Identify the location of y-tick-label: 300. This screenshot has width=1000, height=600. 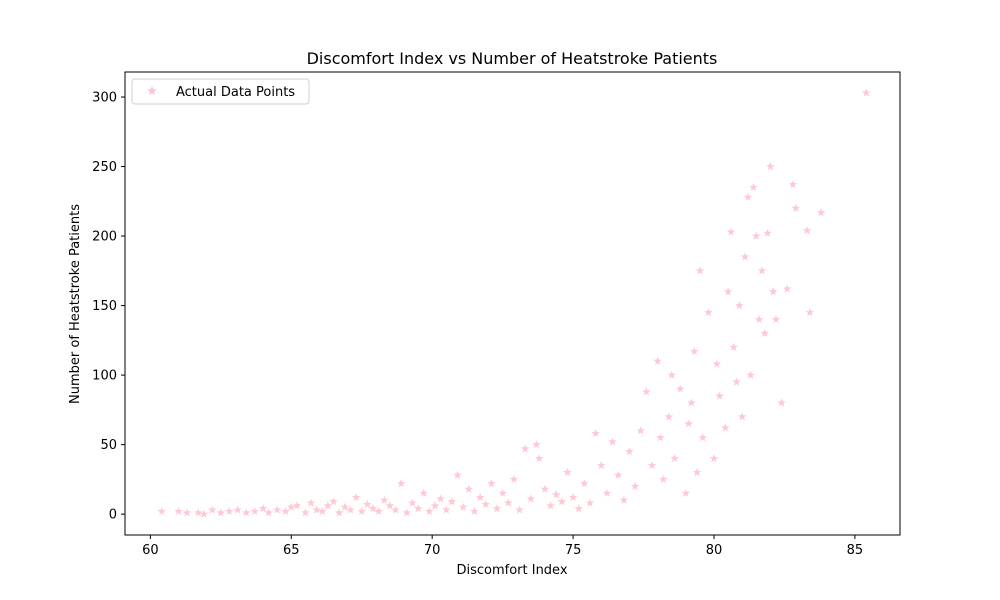
(104, 98).